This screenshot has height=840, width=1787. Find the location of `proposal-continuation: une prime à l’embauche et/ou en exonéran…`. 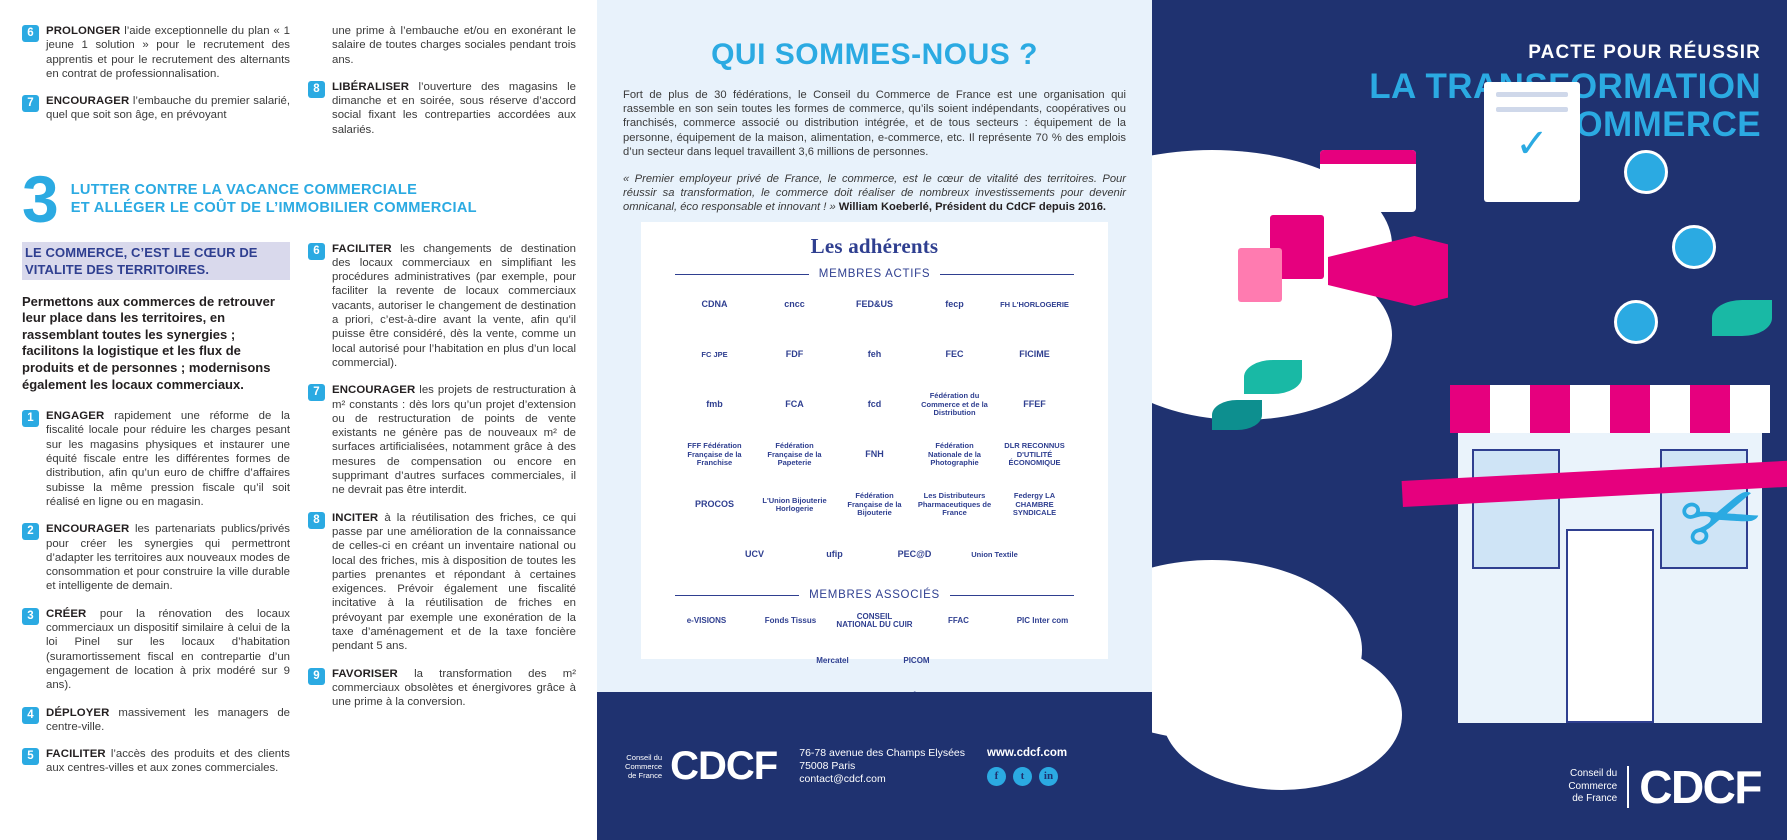

proposal-continuation: une prime à l’embauche et/ou en exonéran… is located at coordinates (442, 45).